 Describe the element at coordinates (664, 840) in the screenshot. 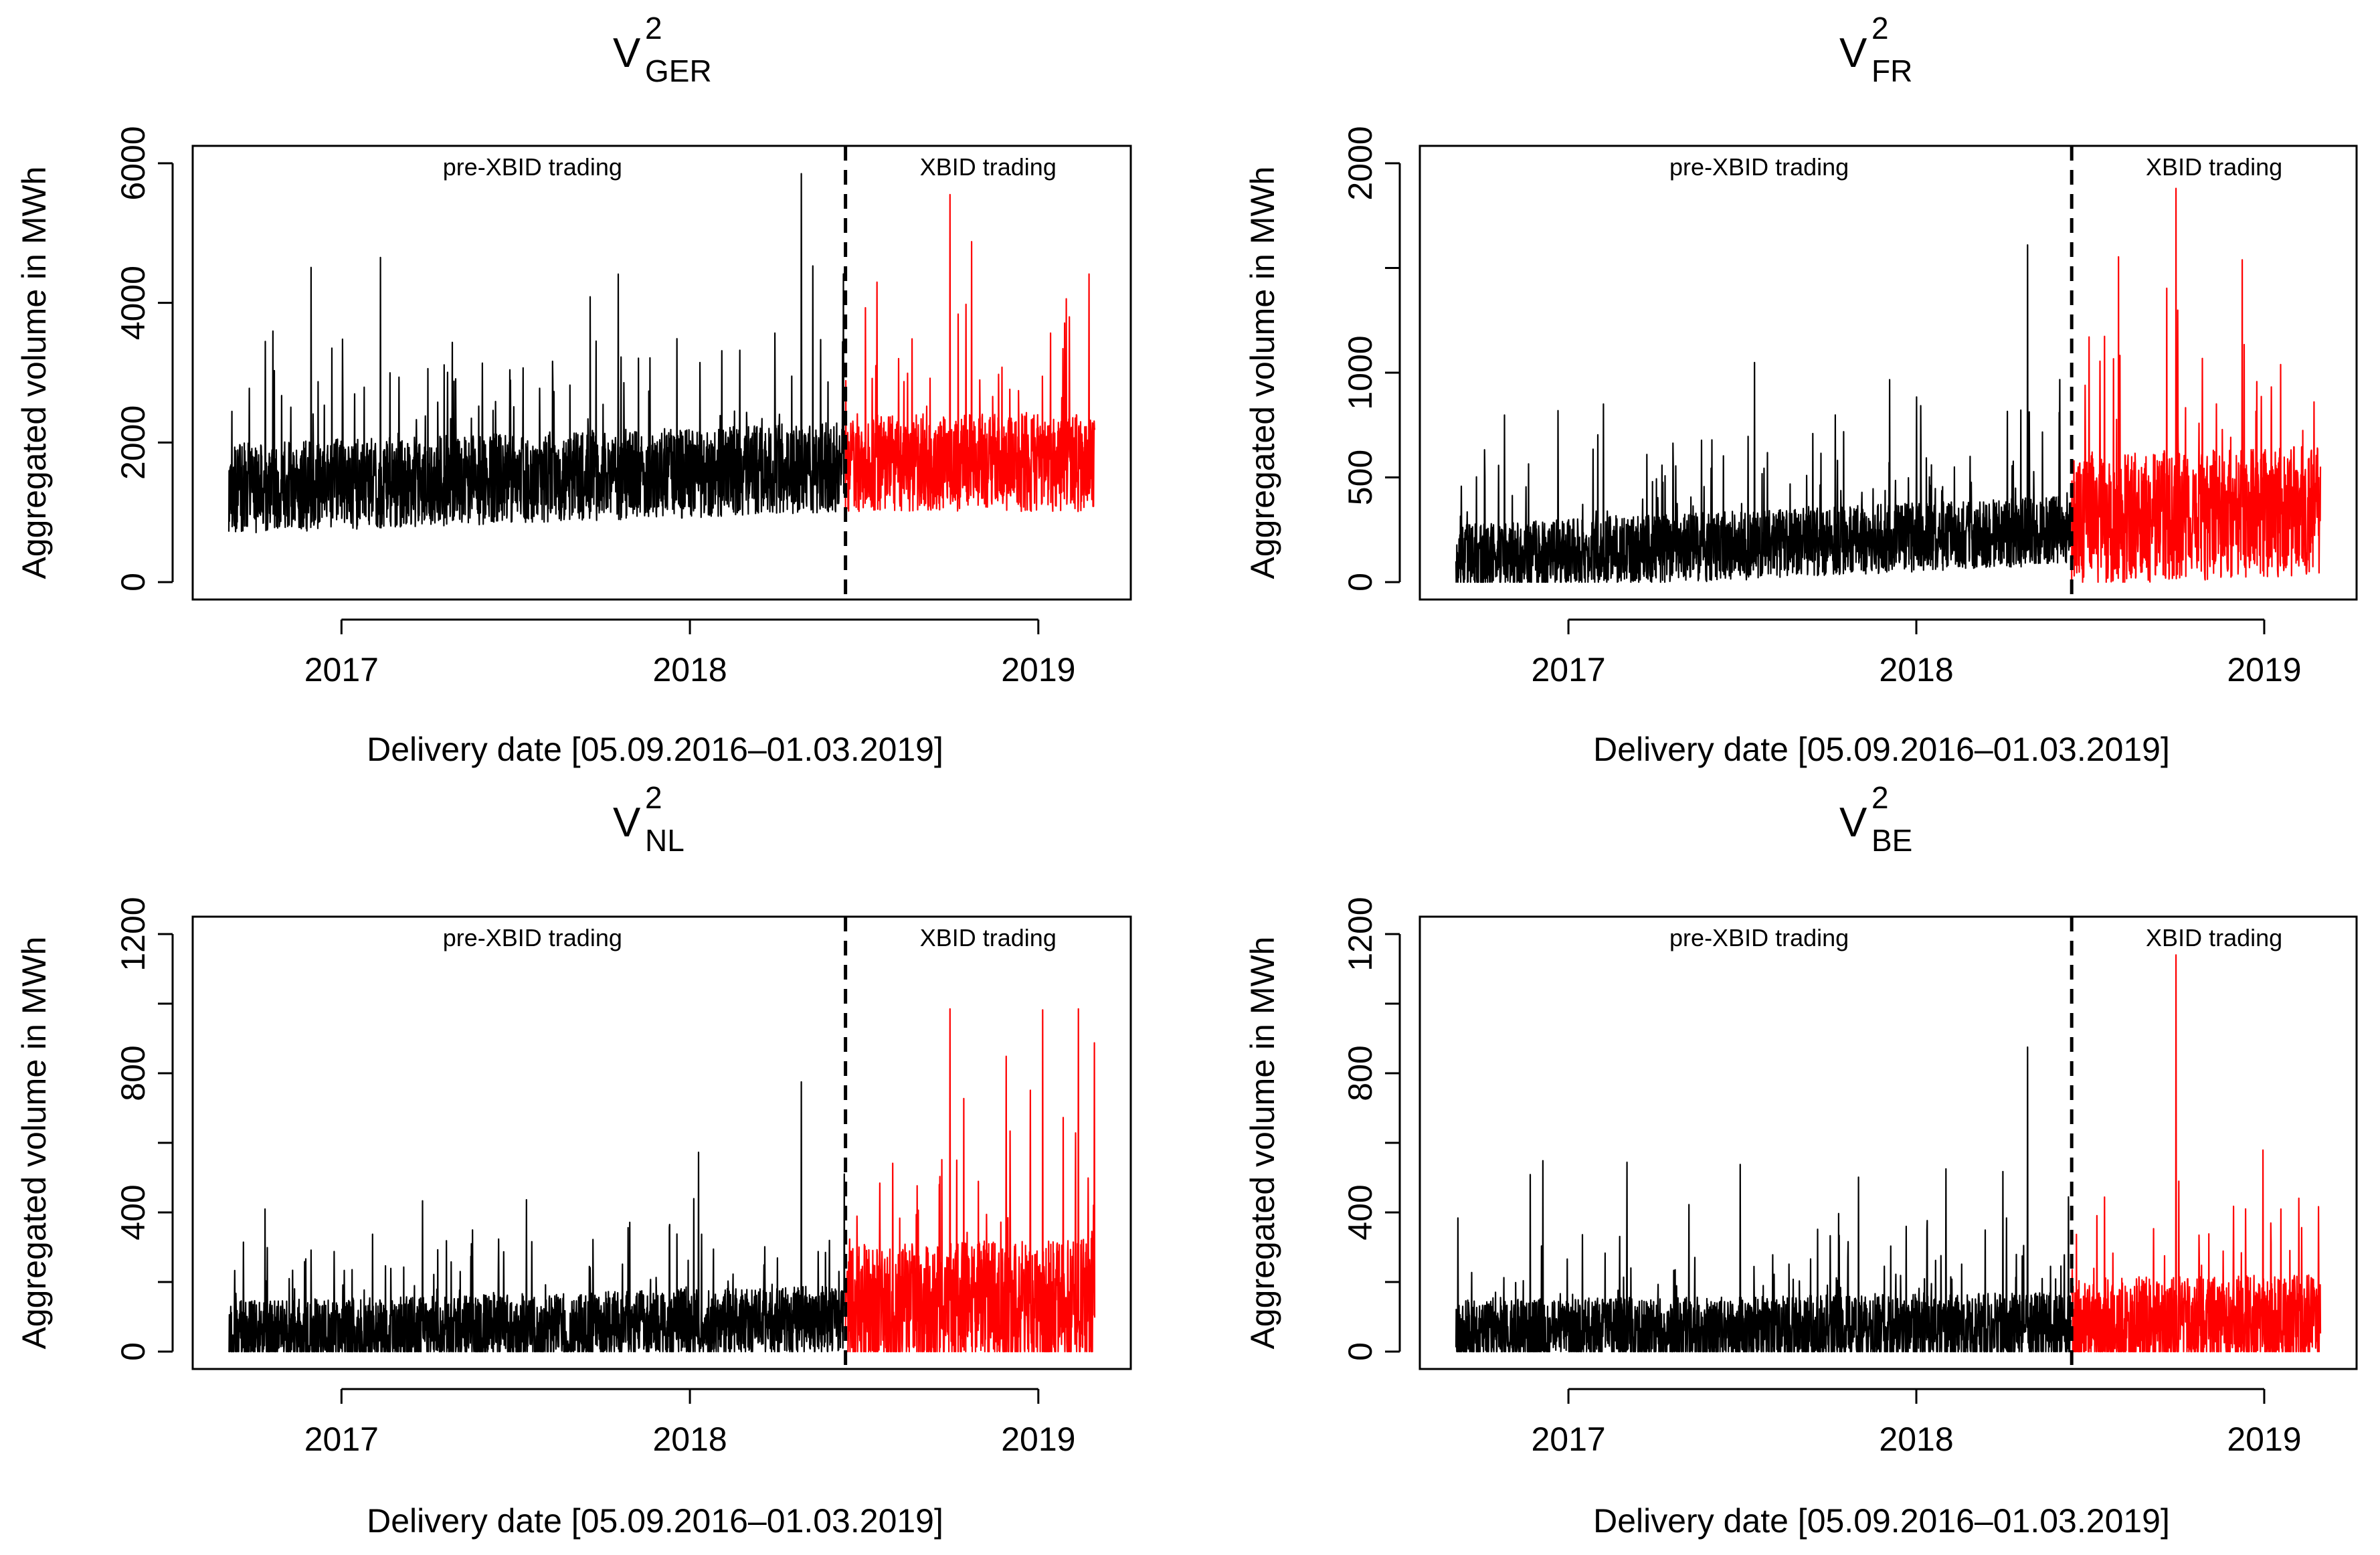

I see `chart-title-subscript: NL` at that location.